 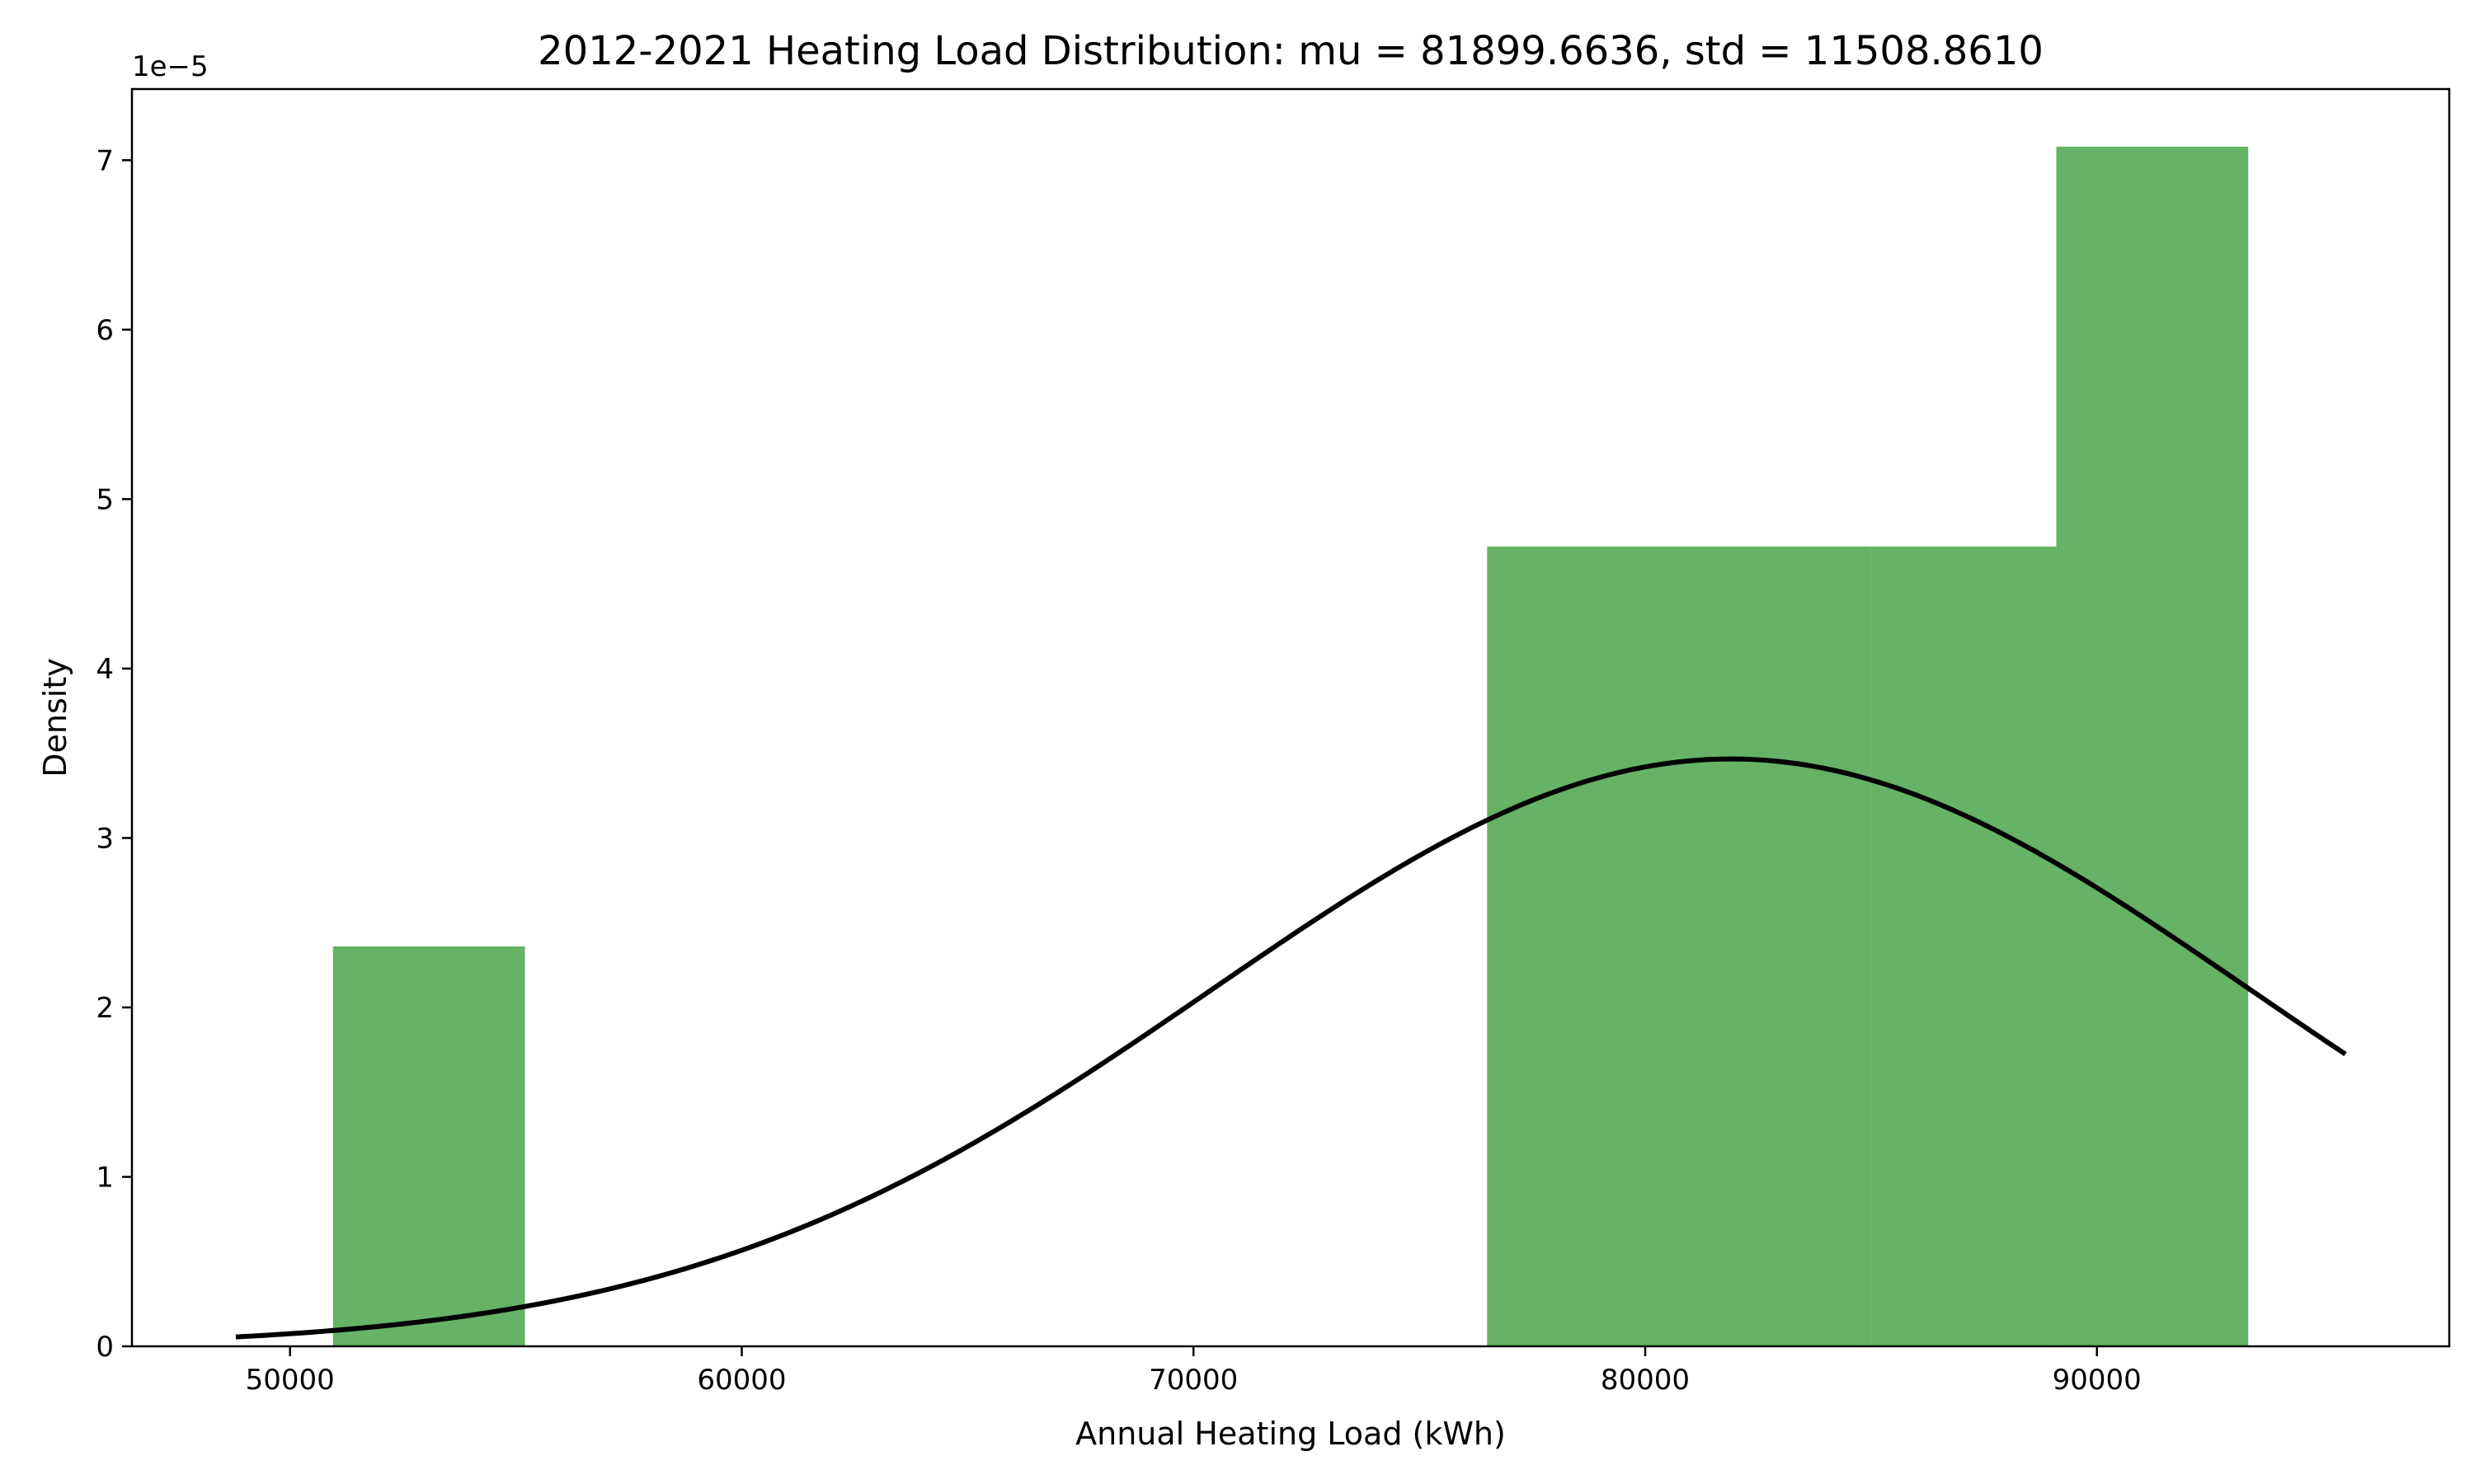 What do you see at coordinates (105, 330) in the screenshot?
I see `y-tick-label: 6` at bounding box center [105, 330].